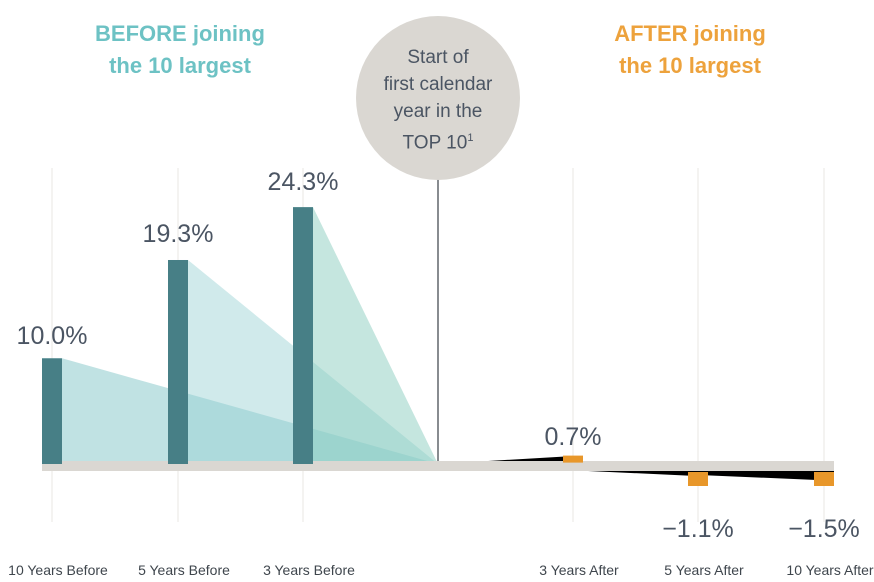 The image size is (874, 582). I want to click on baseline, so click(438, 466).